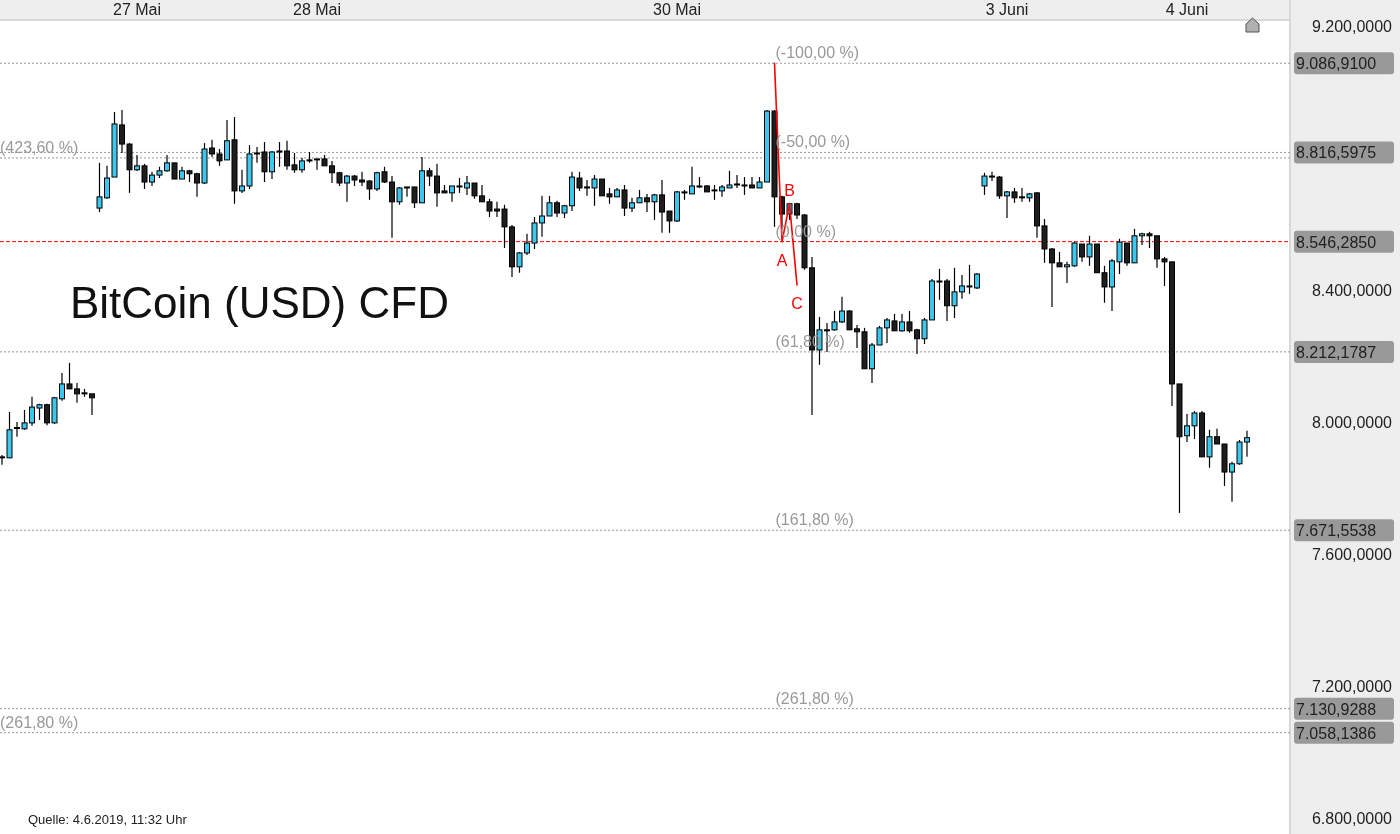 The height and width of the screenshot is (834, 1400). Describe the element at coordinates (1336, 531) in the screenshot. I see `ref-line-label: 7.671,5538` at that location.